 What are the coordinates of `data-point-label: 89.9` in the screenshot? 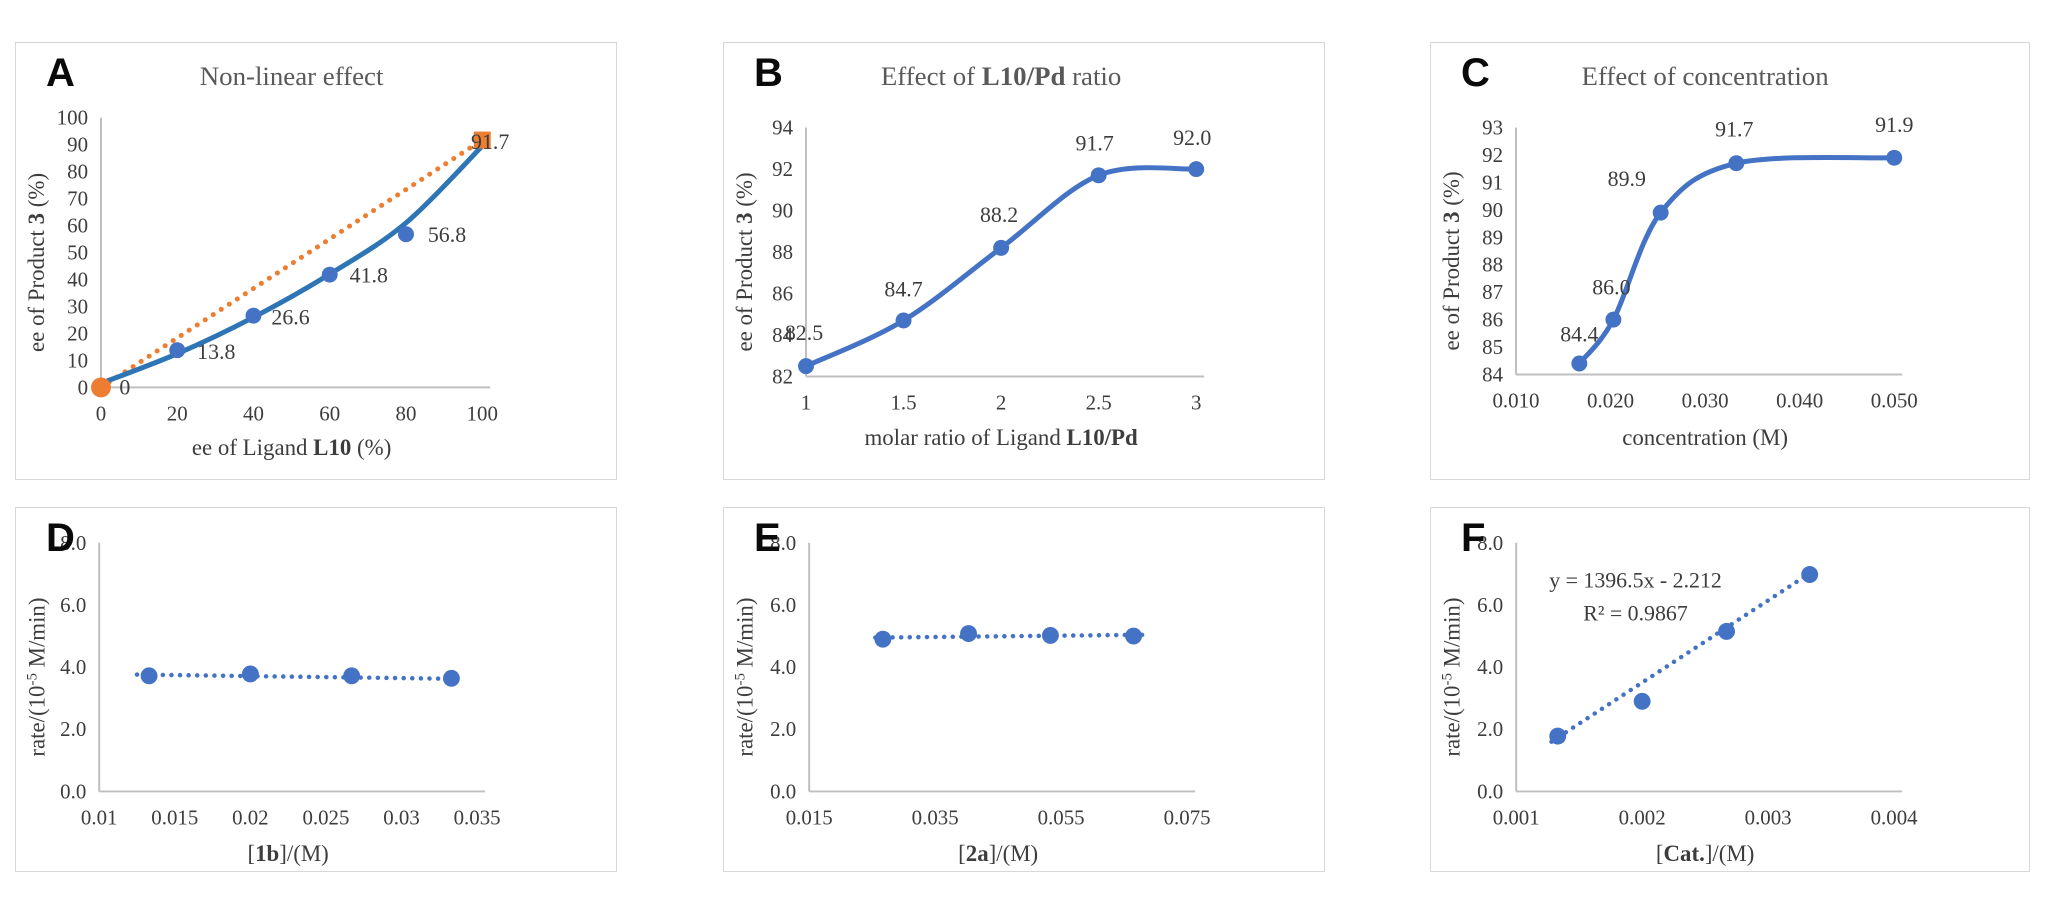 It's located at (1627, 178).